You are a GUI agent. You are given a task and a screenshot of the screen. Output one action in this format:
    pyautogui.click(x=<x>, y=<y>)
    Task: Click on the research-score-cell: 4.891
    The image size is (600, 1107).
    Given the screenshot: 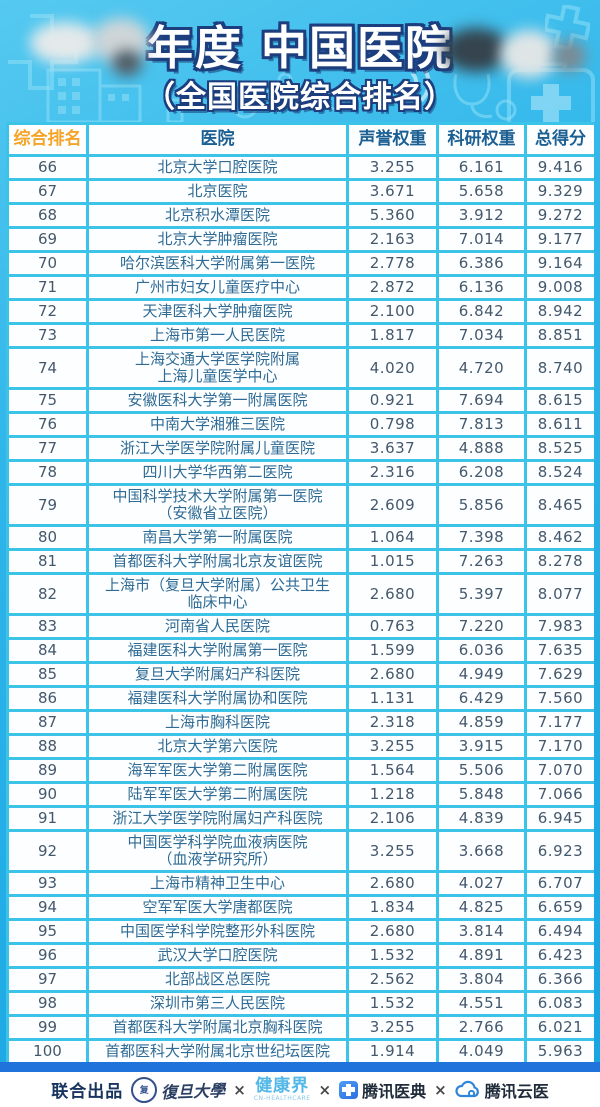 What is the action you would take?
    pyautogui.click(x=481, y=955)
    